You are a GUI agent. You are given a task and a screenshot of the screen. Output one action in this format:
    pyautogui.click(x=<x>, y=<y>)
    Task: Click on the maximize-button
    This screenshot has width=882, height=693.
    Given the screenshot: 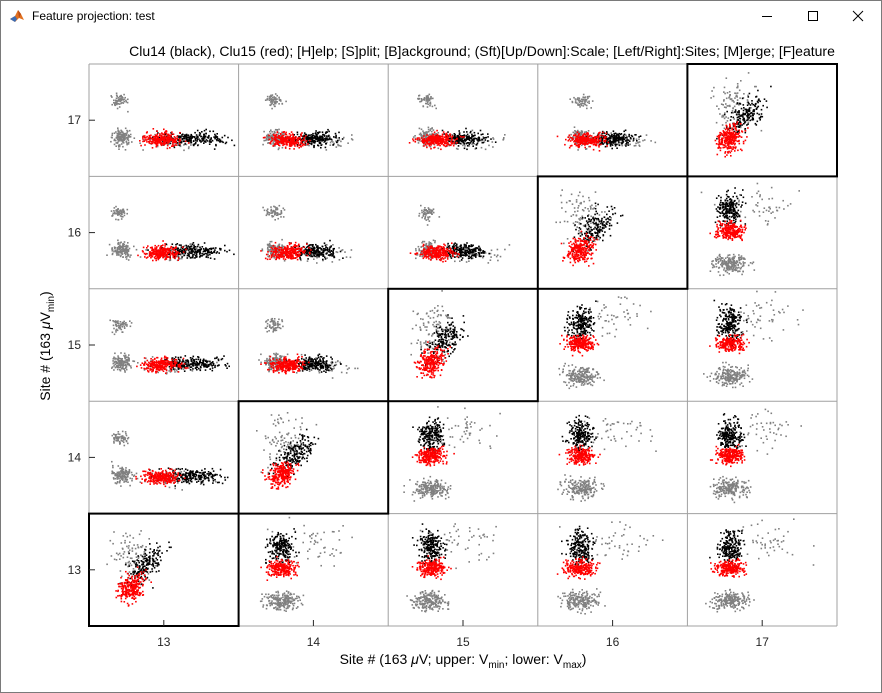 What is the action you would take?
    pyautogui.click(x=813, y=16)
    